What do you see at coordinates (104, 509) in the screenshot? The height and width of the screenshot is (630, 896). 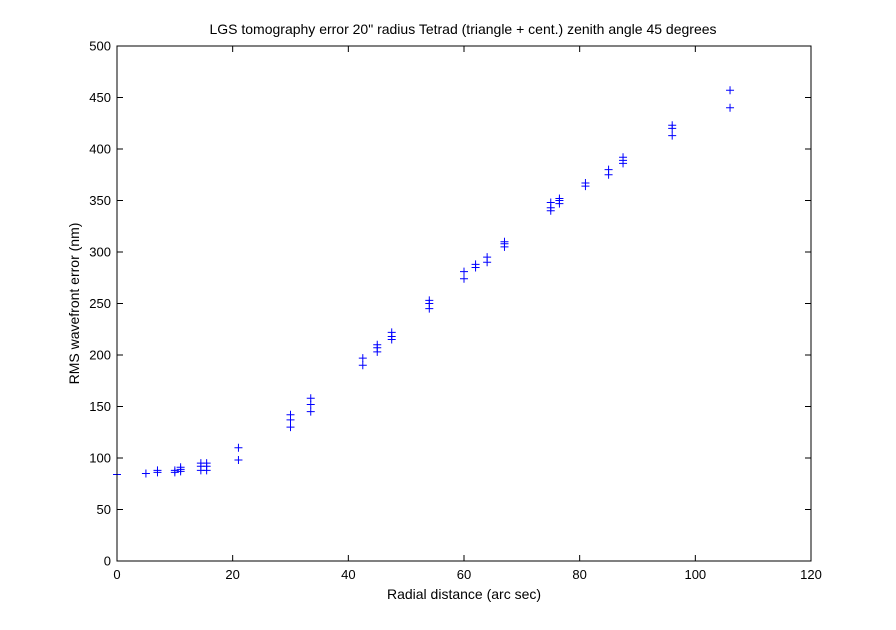 I see `y-tick-label: 50` at bounding box center [104, 509].